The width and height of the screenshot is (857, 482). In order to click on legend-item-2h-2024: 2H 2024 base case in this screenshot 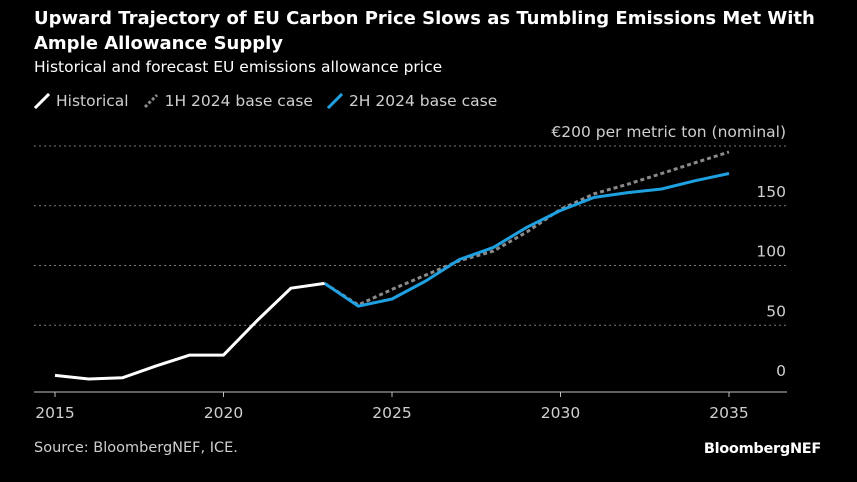, I will do `click(412, 101)`.